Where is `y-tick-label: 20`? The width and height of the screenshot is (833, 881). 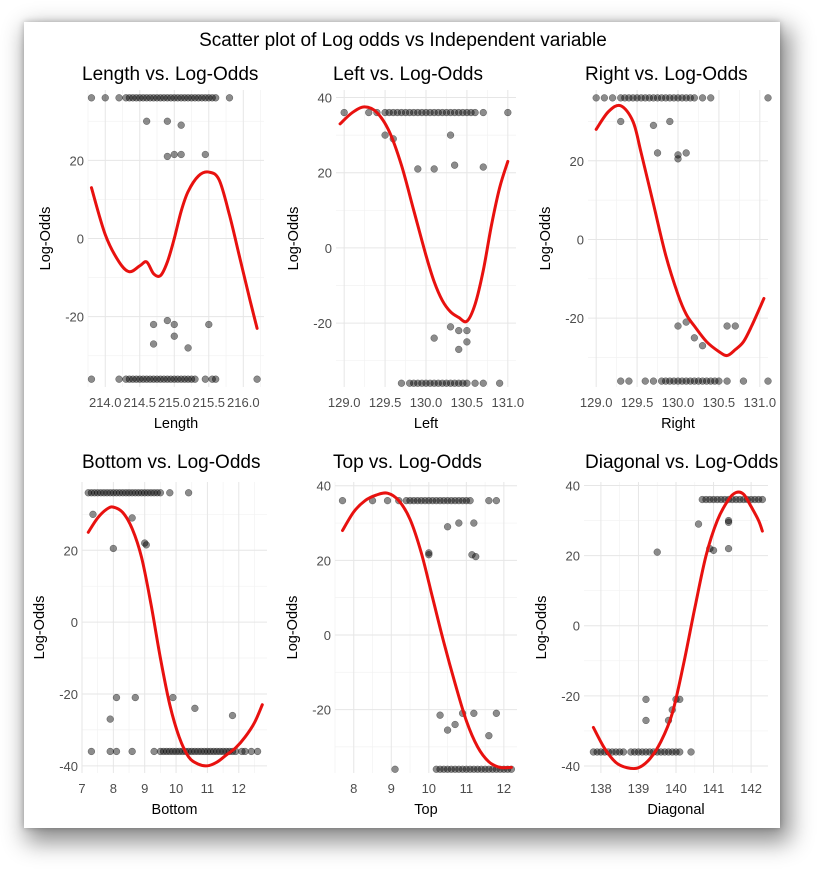
y-tick-label: 20 is located at coordinates (325, 173).